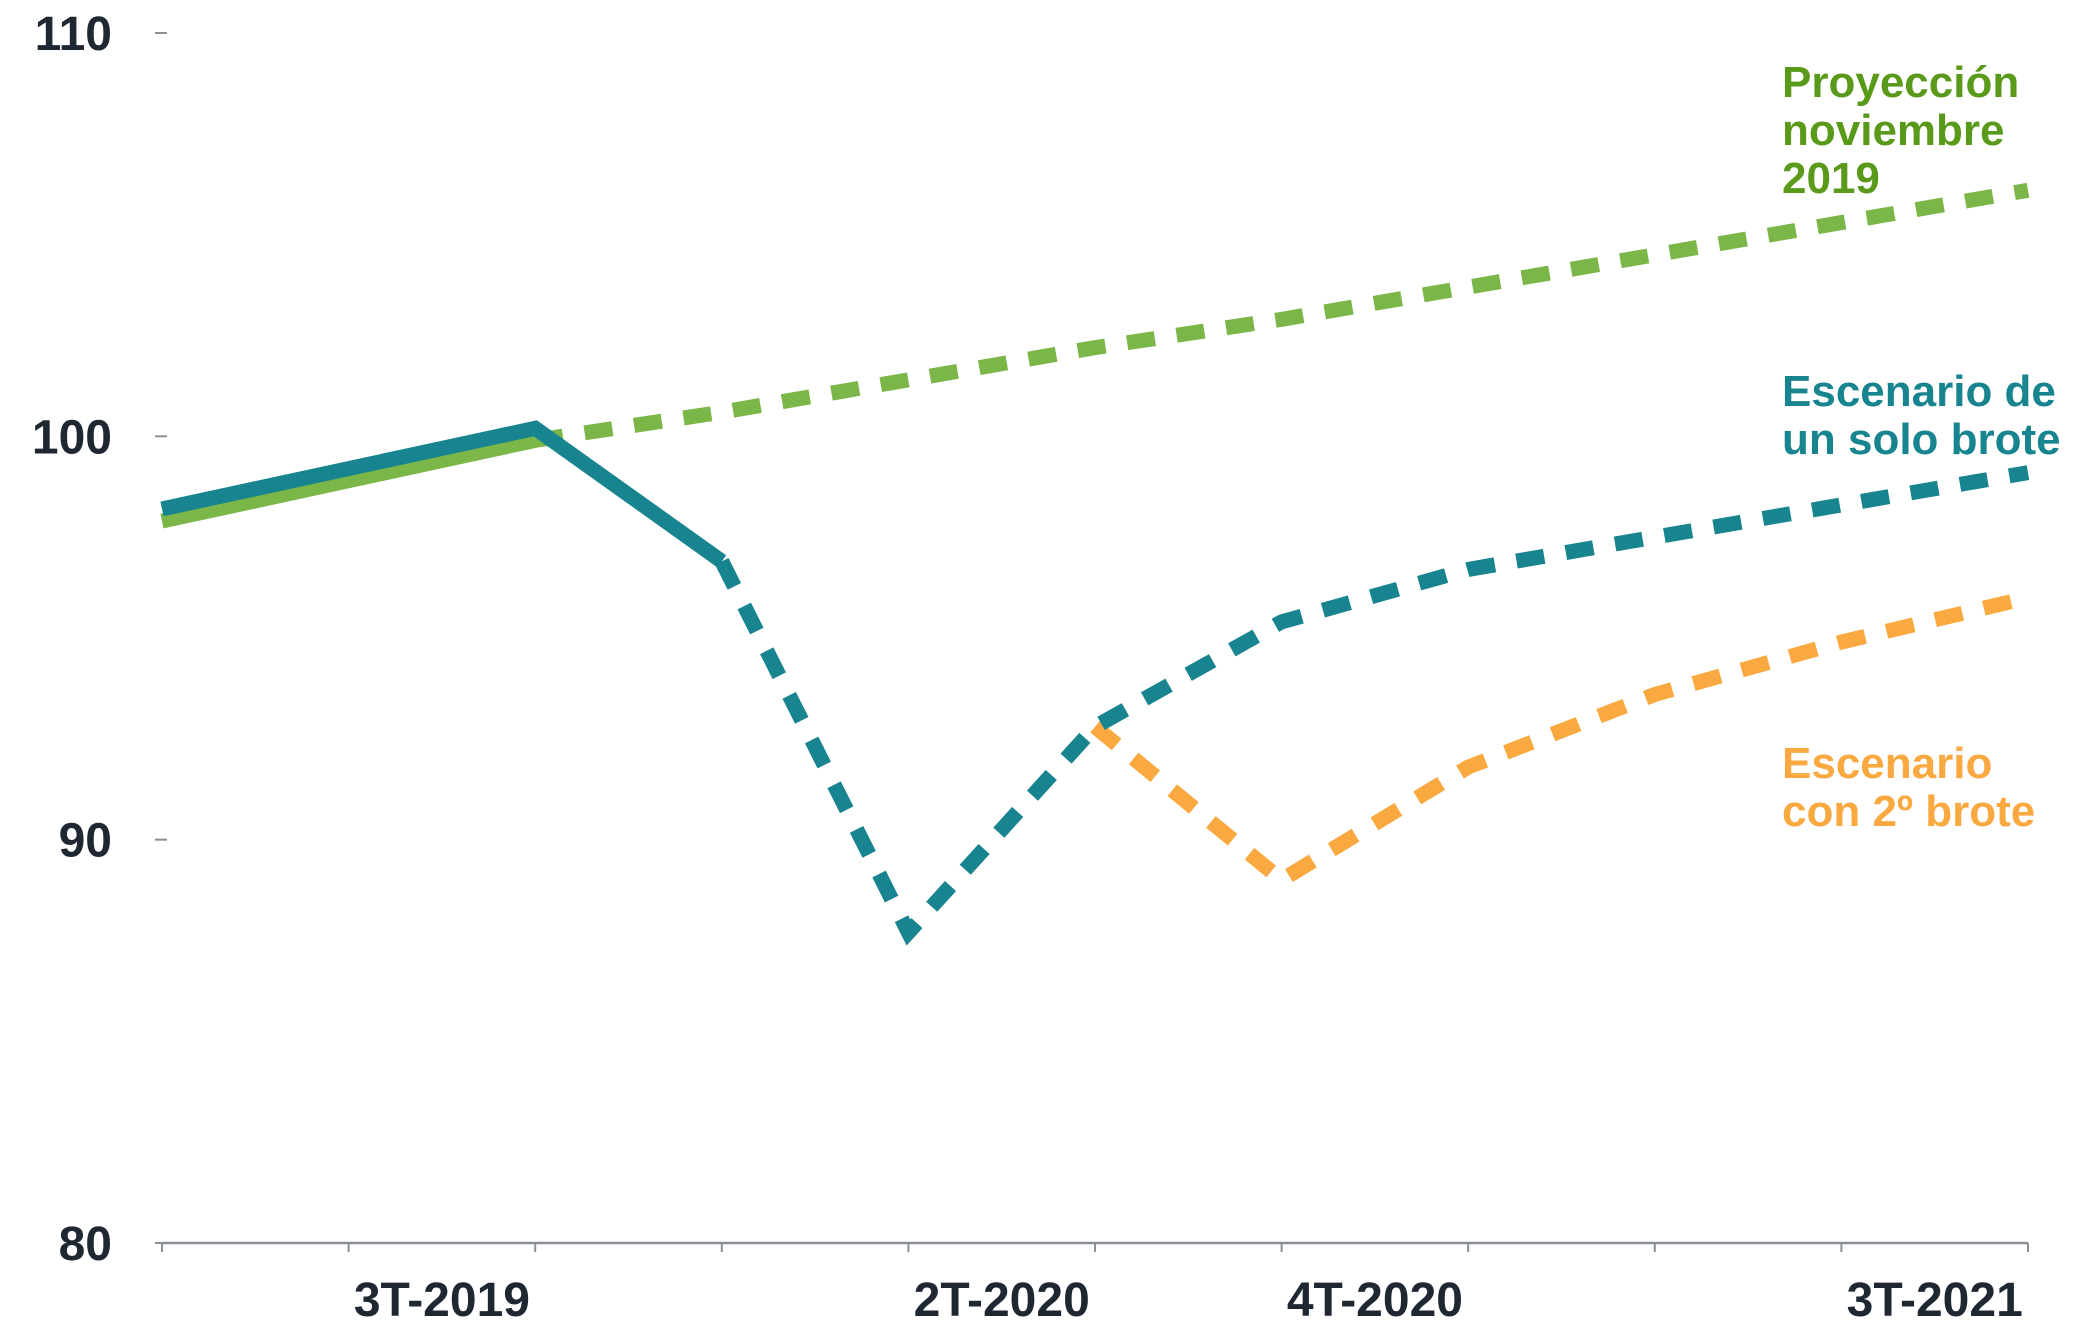 Image resolution: width=2086 pixels, height=1332 pixels. I want to click on series-label-line: un solo brote, so click(1921, 439).